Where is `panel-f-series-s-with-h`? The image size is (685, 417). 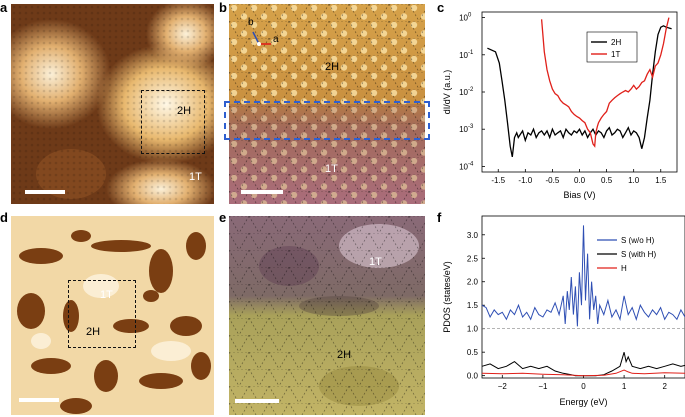
panel-f-series-s-with-h is located at coordinates (583, 364).